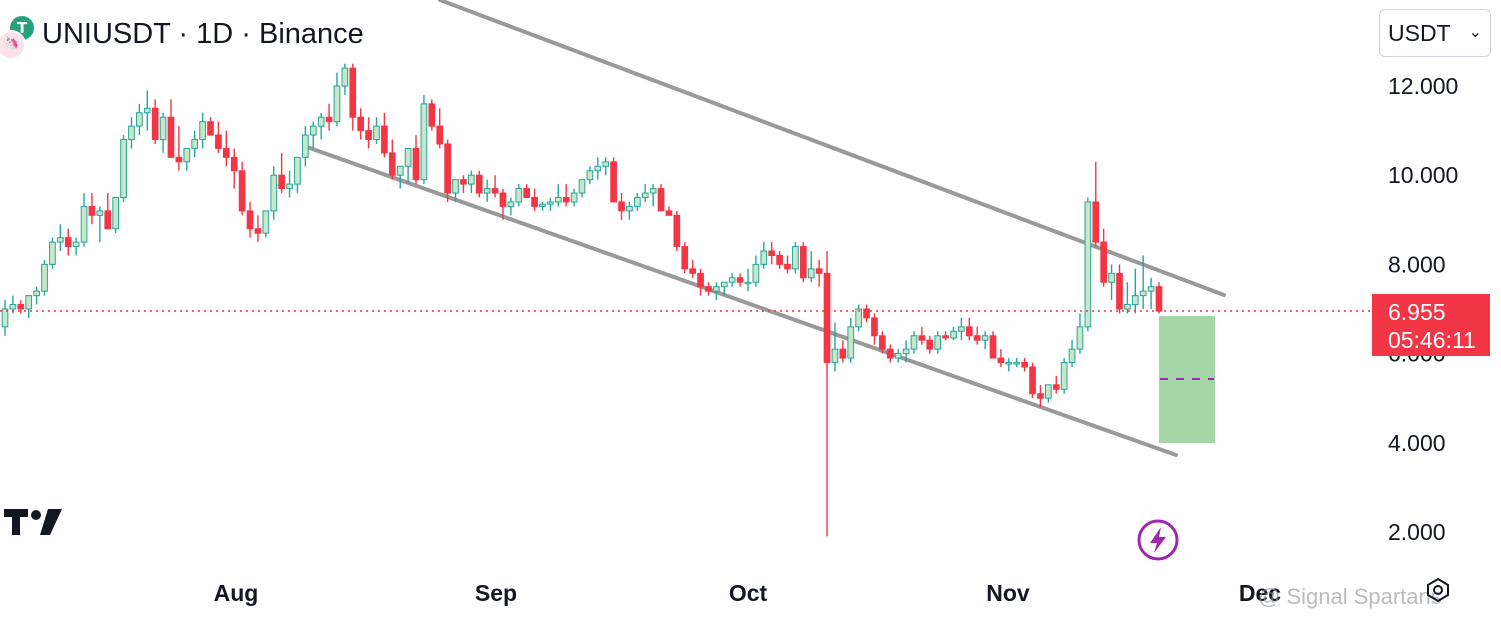 The height and width of the screenshot is (625, 1501). I want to click on settings-hex-icon, so click(1438, 590).